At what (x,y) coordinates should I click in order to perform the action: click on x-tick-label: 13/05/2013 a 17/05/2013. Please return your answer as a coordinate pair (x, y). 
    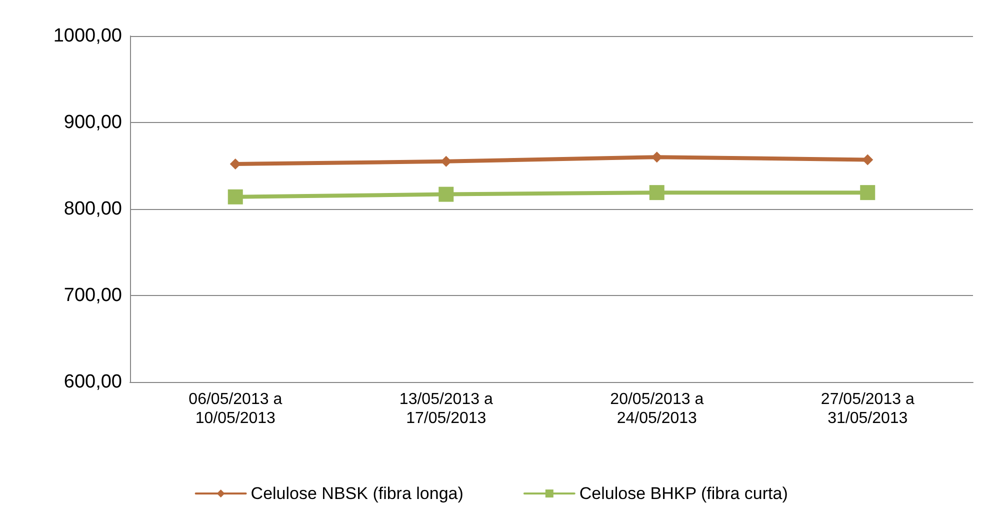
    Looking at the image, I should click on (446, 409).